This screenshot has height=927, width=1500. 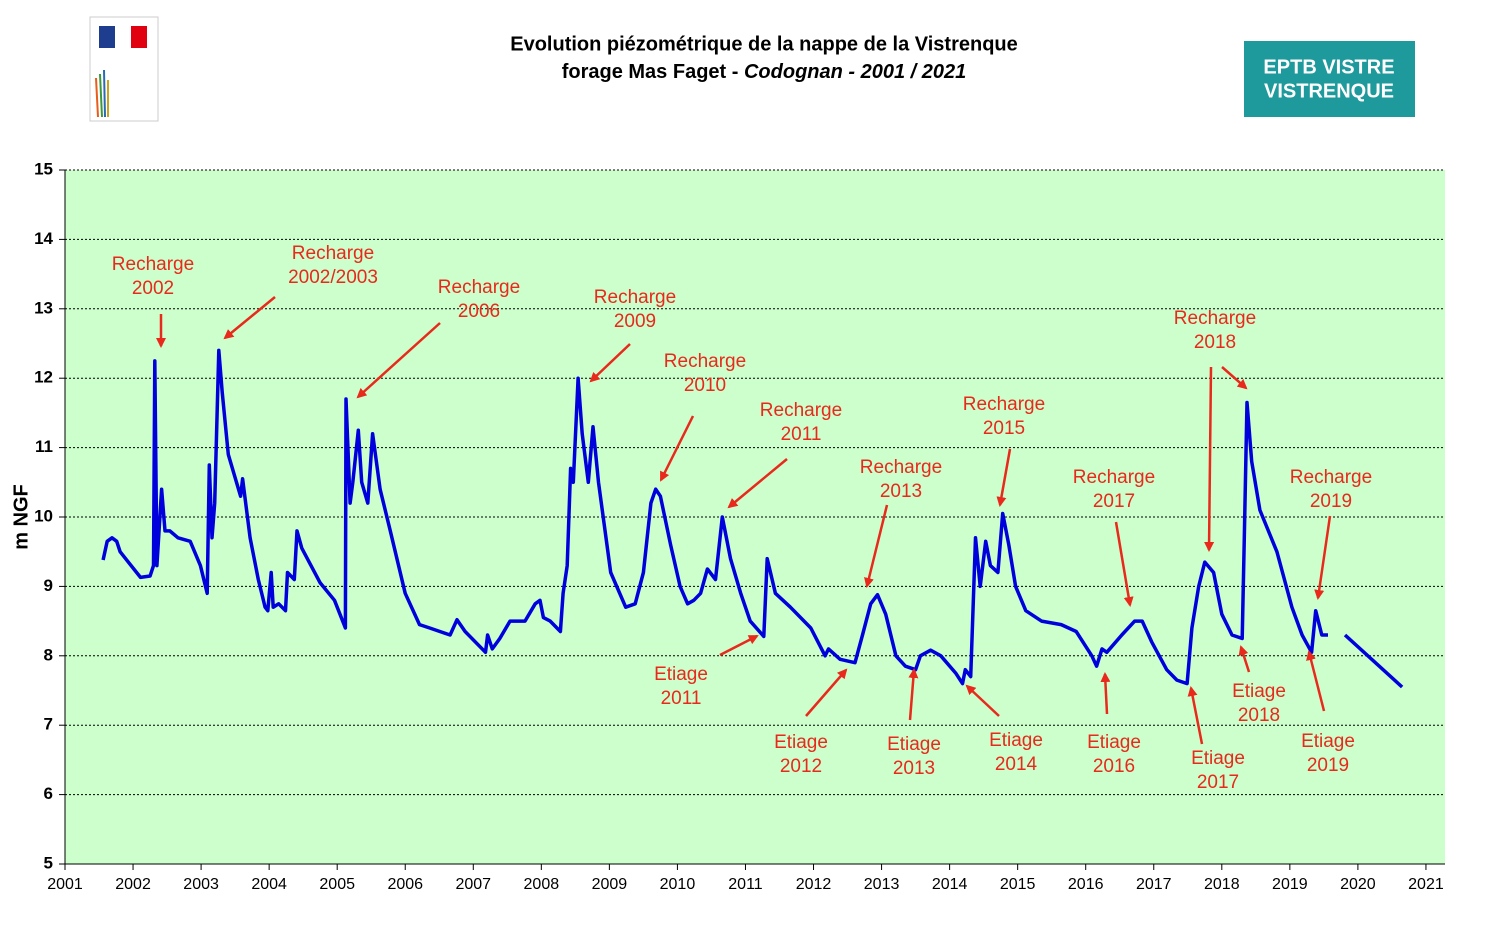 What do you see at coordinates (43, 168) in the screenshot?
I see `y-tick-label: 15` at bounding box center [43, 168].